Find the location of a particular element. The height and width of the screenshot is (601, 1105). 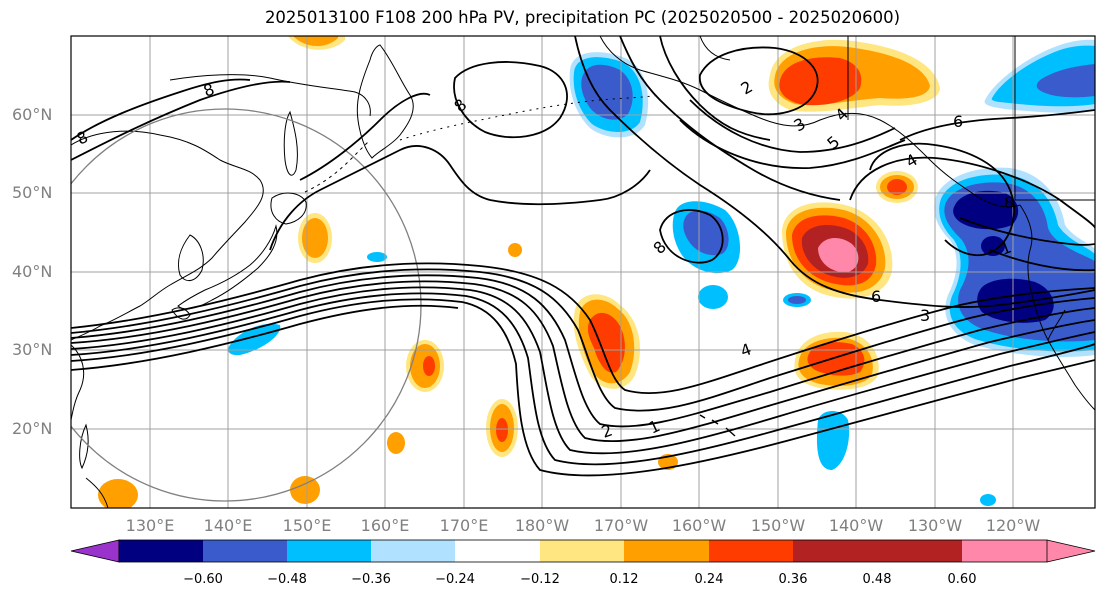

colorbar-tick-label: 0.48 is located at coordinates (877, 579).